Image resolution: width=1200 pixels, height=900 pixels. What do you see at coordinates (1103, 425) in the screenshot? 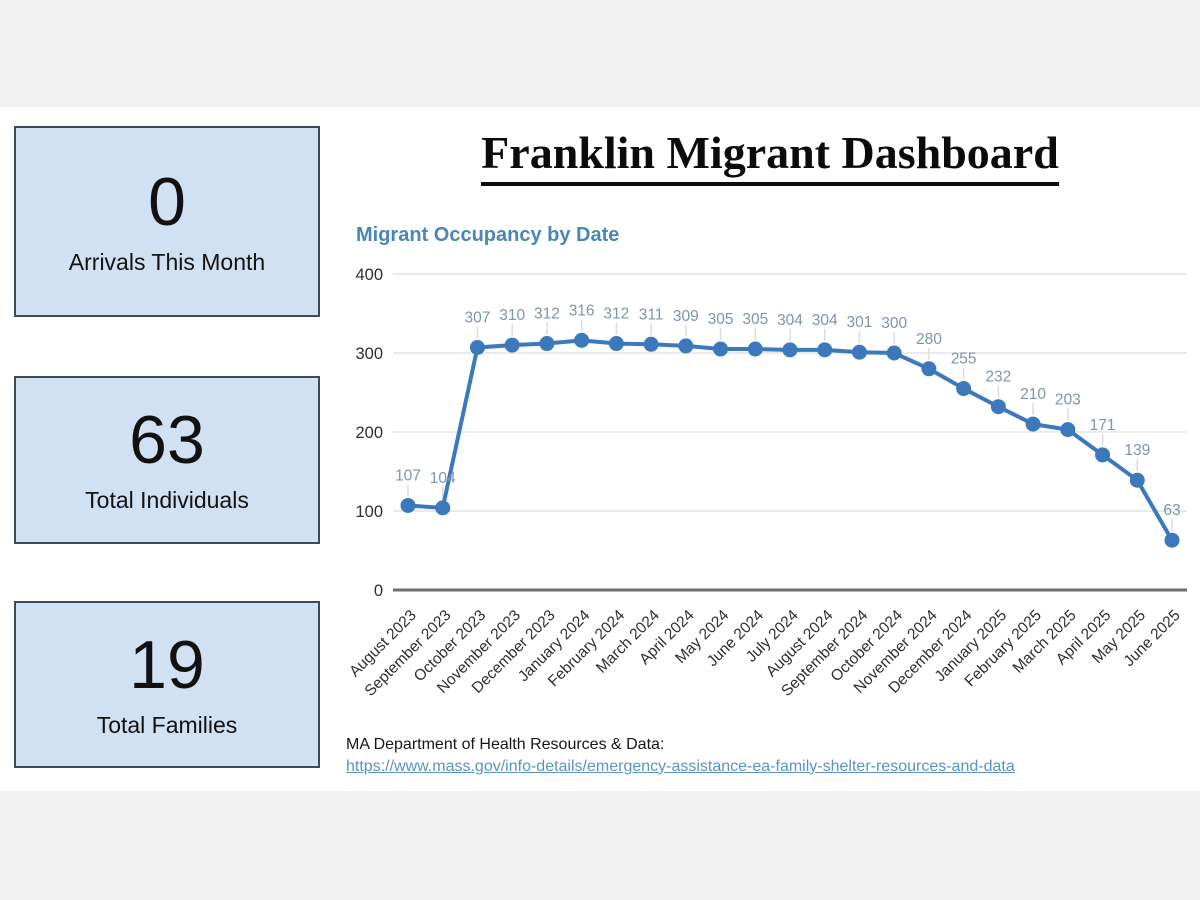
I see `data-label: 171` at bounding box center [1103, 425].